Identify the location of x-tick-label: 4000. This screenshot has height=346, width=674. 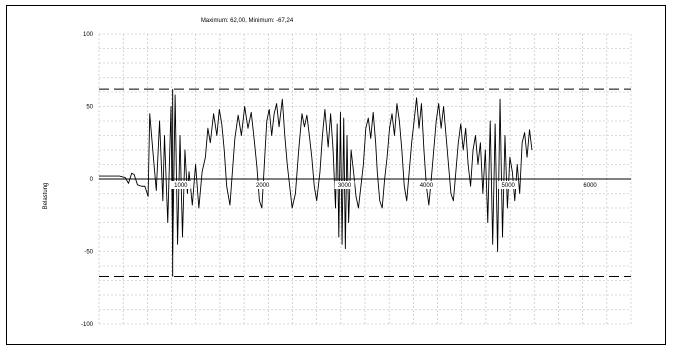
(427, 186).